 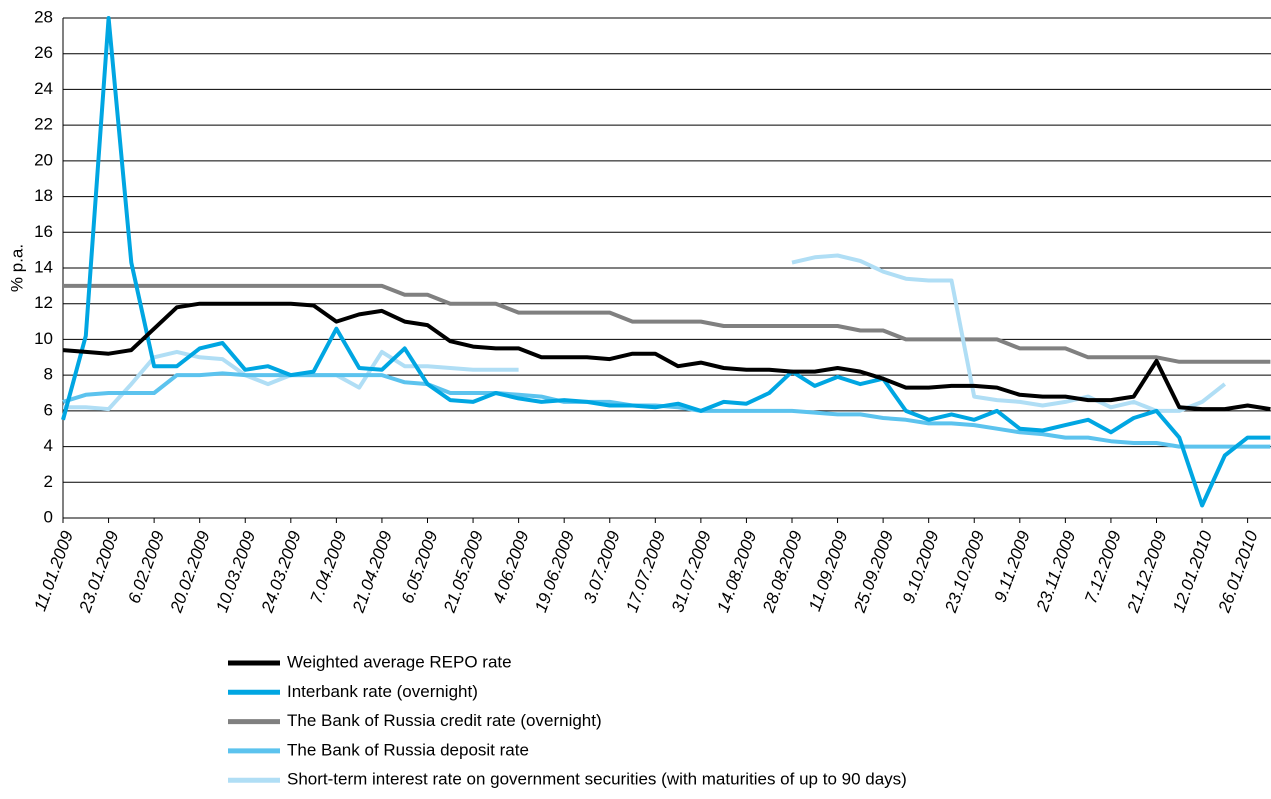 I want to click on y-tick-label: 16, so click(x=43, y=231).